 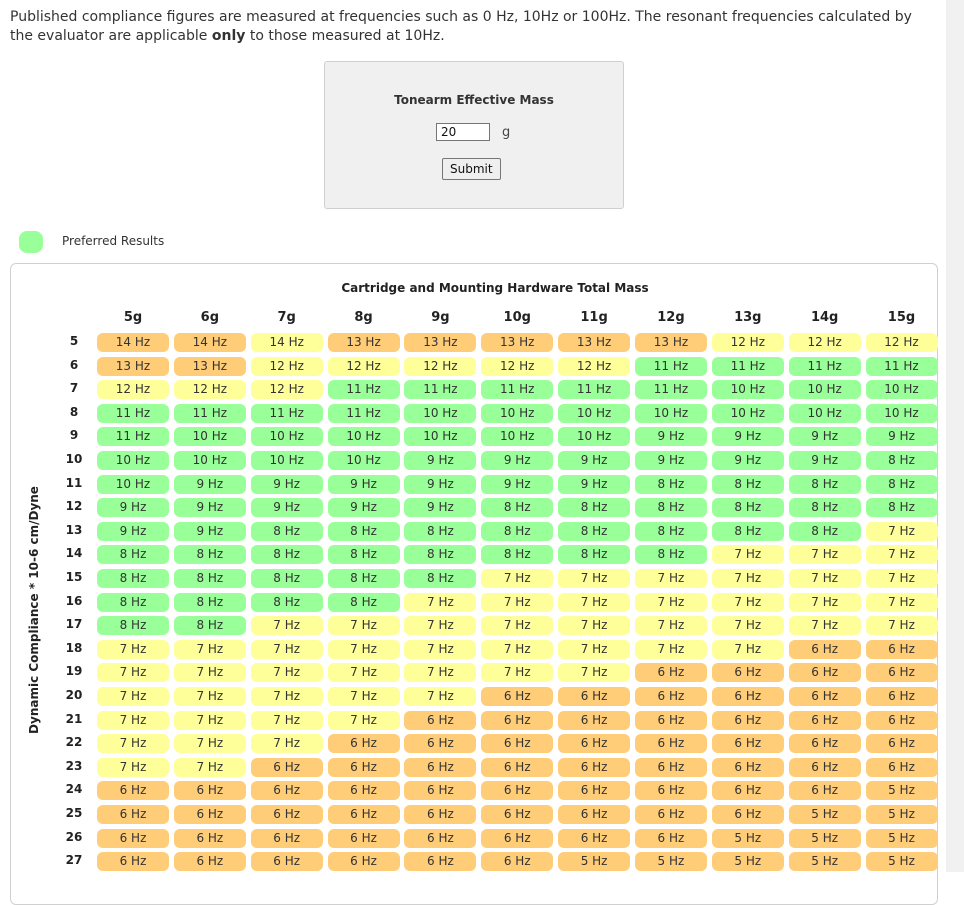 What do you see at coordinates (133, 317) in the screenshot?
I see `column-header: 5g` at bounding box center [133, 317].